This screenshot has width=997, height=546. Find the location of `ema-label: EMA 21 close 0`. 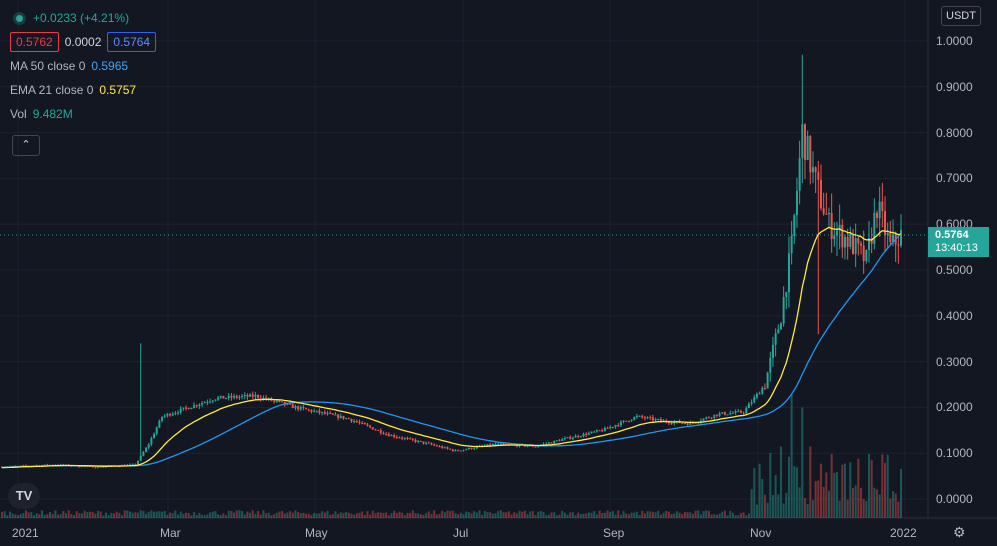

ema-label: EMA 21 close 0 is located at coordinates (52, 90).